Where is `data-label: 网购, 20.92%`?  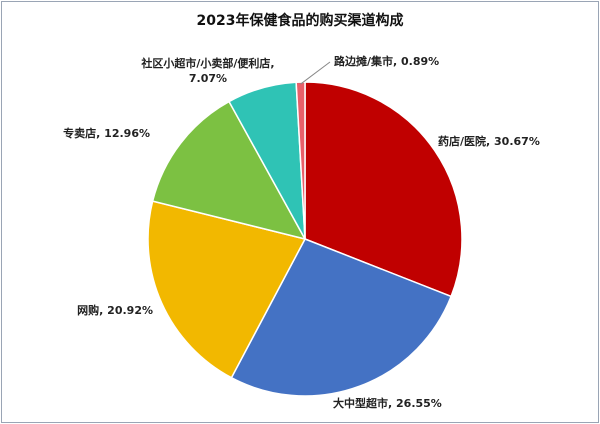
data-label: 网购, 20.92% is located at coordinates (115, 310).